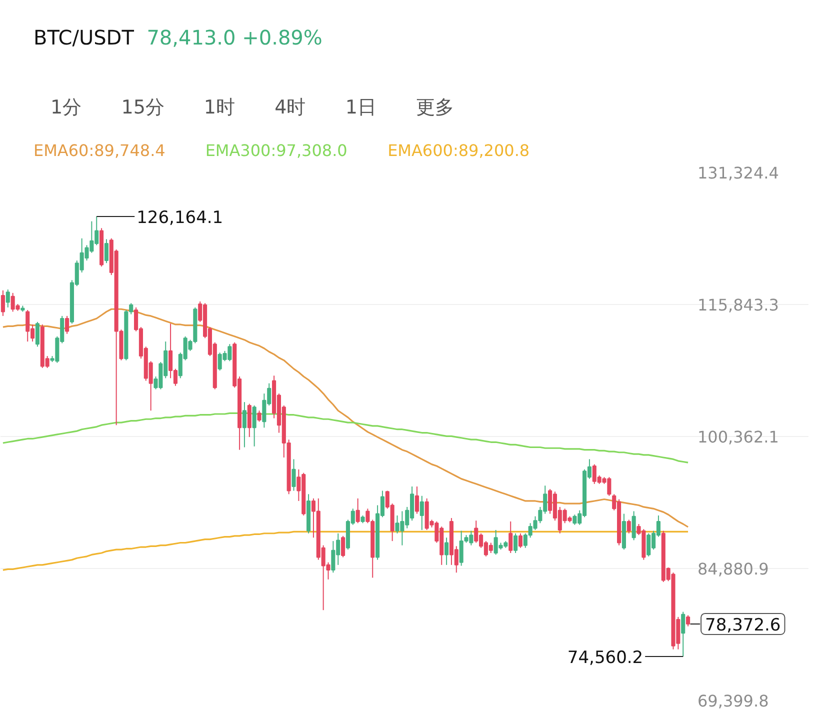 Image resolution: width=828 pixels, height=712 pixels. Describe the element at coordinates (738, 173) in the screenshot. I see `y-tick-label: 131,324.4` at that location.